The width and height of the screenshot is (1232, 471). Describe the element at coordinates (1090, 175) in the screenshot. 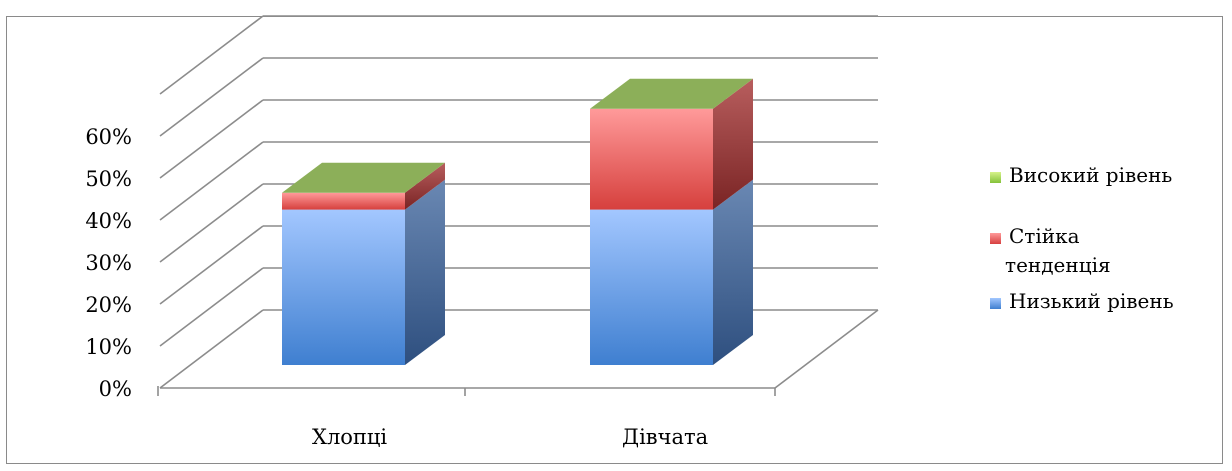

I see `legend-label: Високий рівень` at that location.